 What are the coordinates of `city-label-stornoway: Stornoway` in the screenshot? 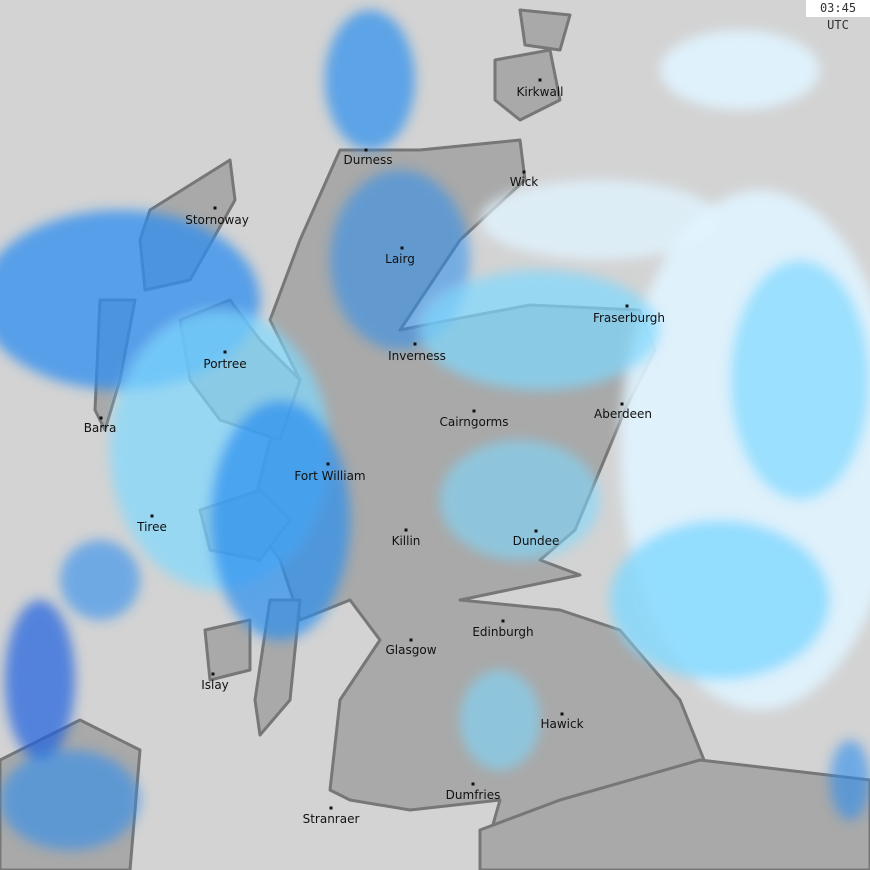 It's located at (217, 220).